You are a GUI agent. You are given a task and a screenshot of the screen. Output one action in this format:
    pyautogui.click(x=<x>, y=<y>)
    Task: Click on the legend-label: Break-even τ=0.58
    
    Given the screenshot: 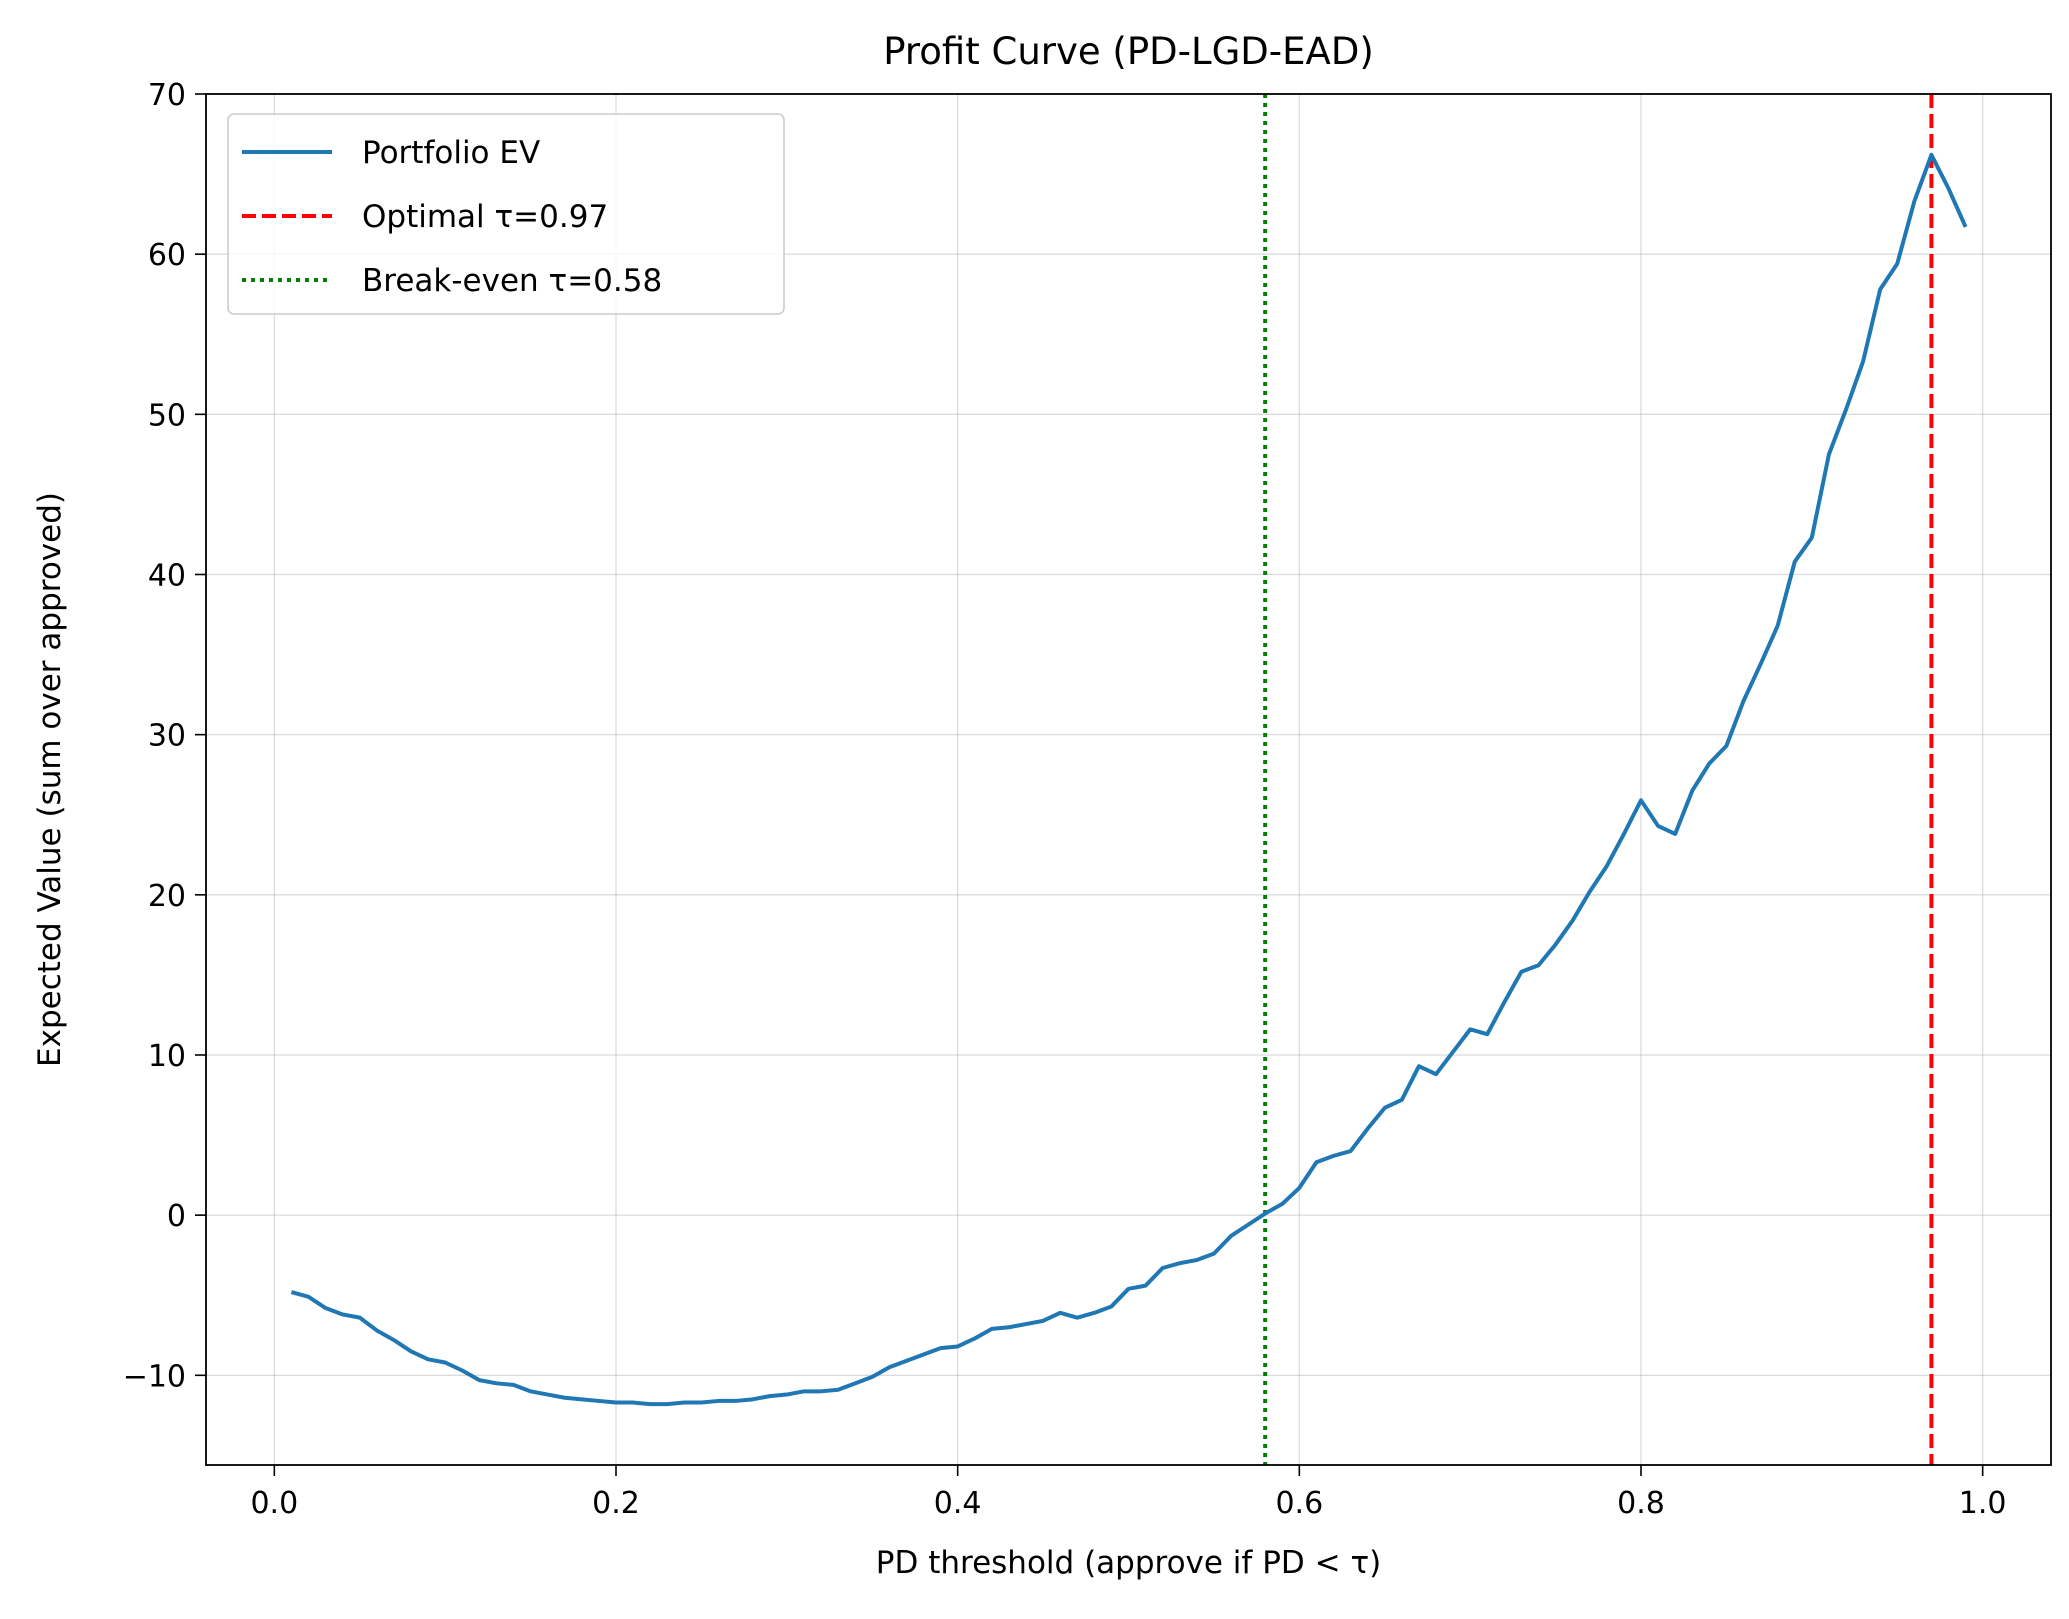 What is the action you would take?
    pyautogui.click(x=512, y=281)
    